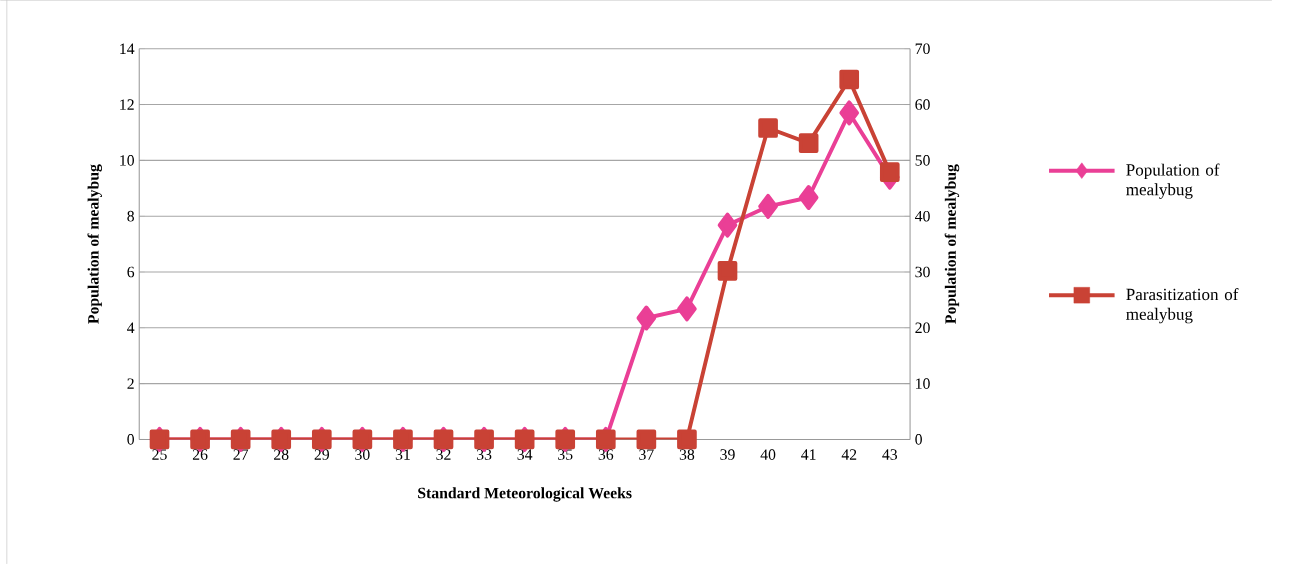 The image size is (1294, 564). Describe the element at coordinates (923, 383) in the screenshot. I see `y2-tick-label: 10` at that location.